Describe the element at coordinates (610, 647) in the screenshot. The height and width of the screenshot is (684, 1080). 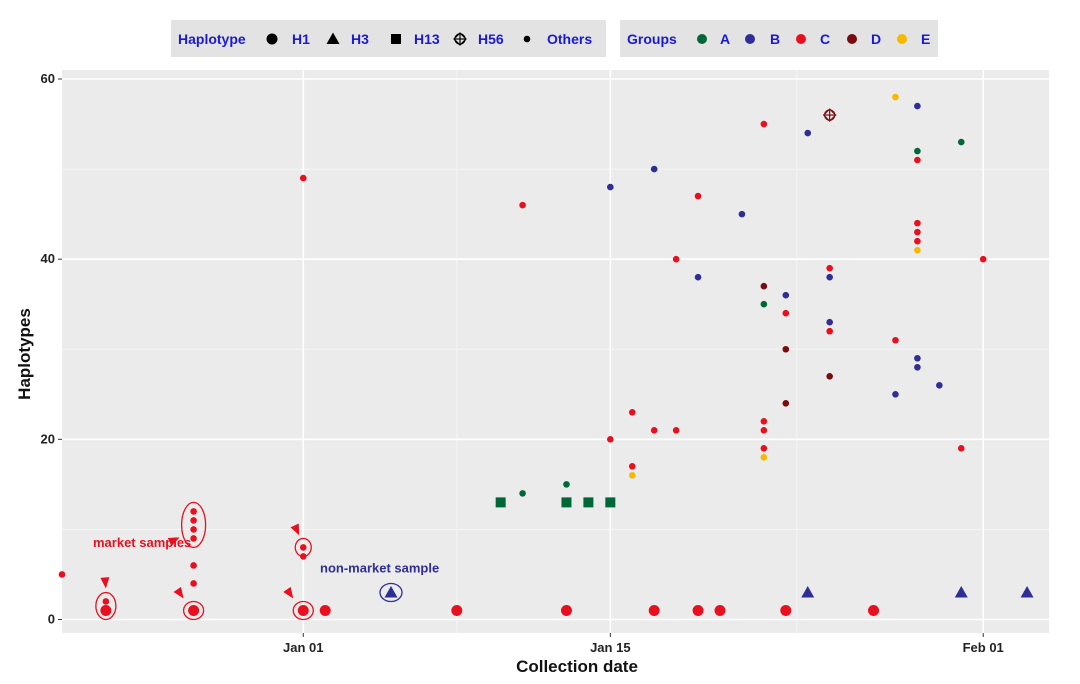
I see `x-tick-label: Jan 15` at that location.